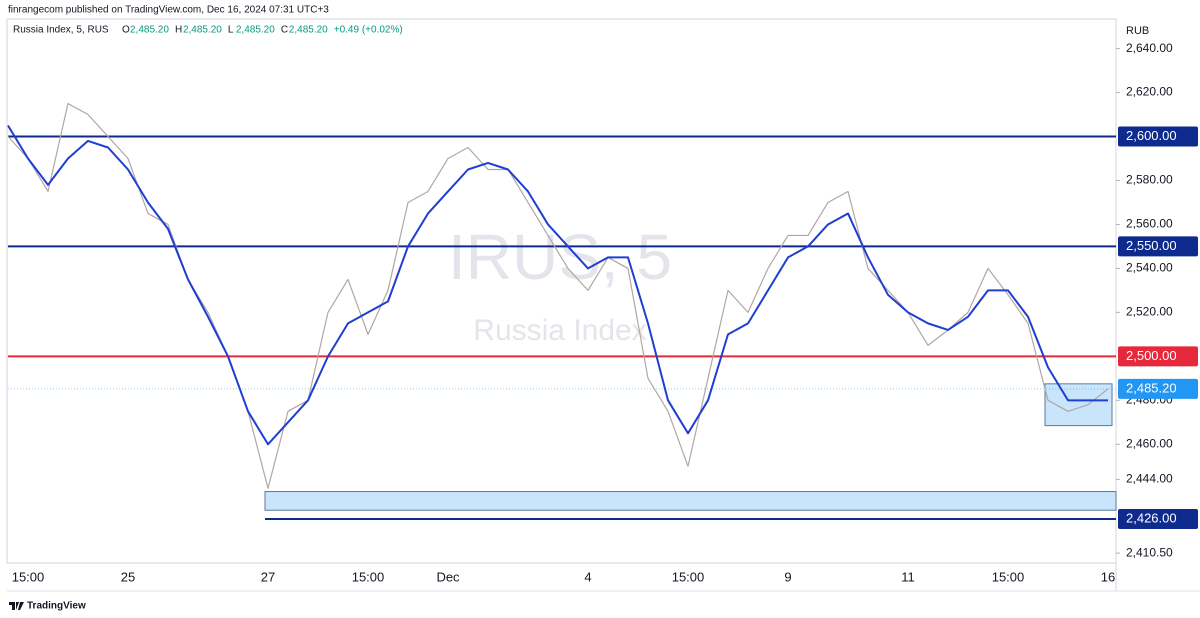 The image size is (1200, 618). I want to click on zone, so click(690, 501).